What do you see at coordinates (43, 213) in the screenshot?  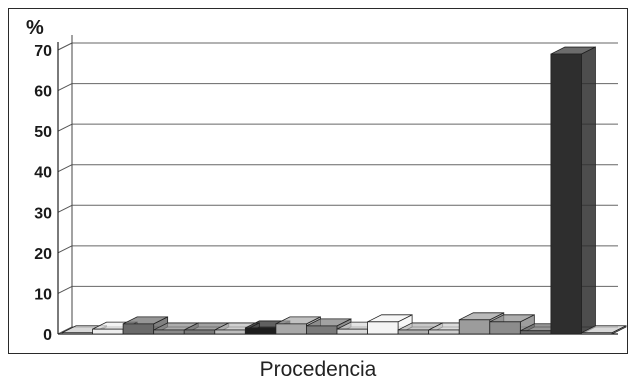 I see `y-tick-label: 30` at bounding box center [43, 213].